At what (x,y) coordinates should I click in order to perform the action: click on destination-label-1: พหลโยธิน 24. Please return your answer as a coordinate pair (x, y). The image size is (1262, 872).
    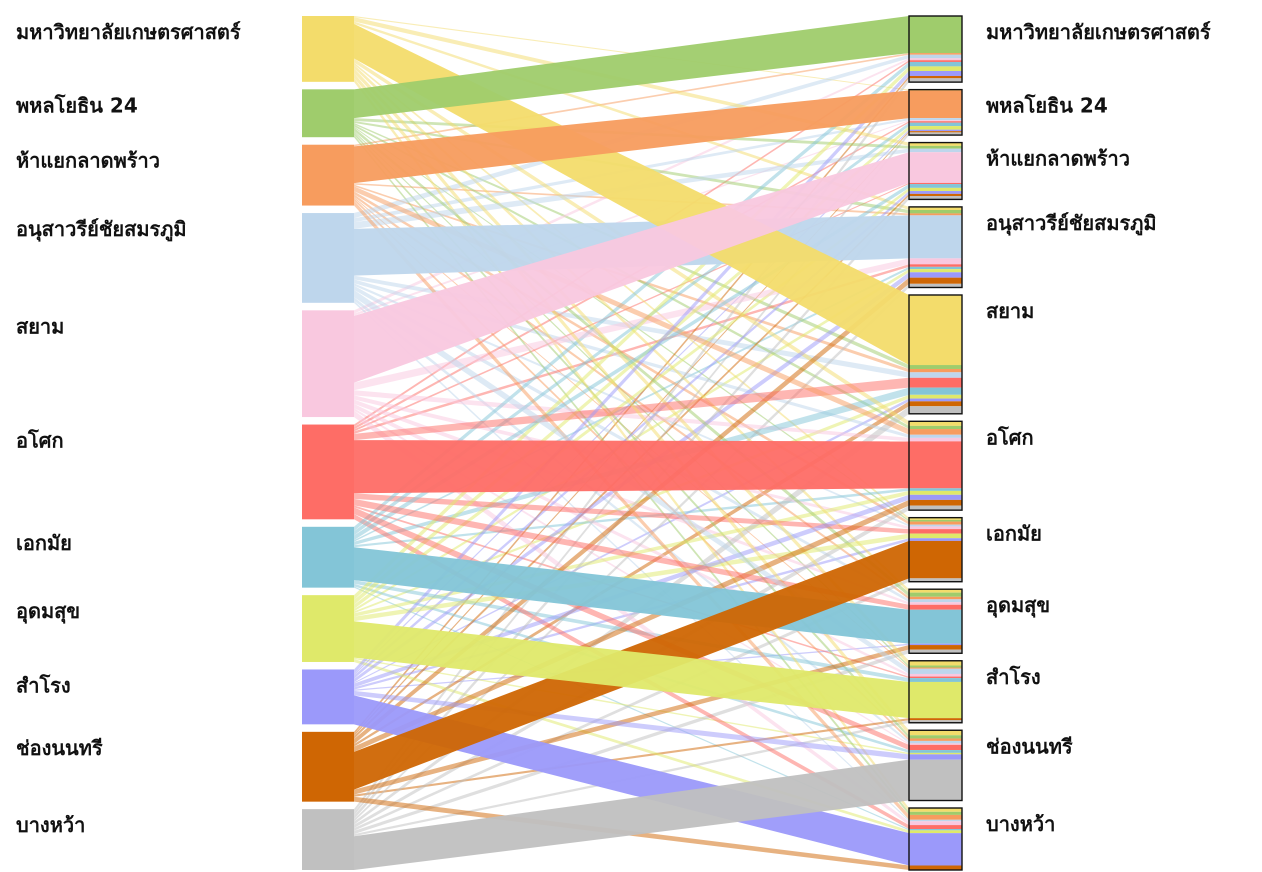
    Looking at the image, I should click on (1047, 106).